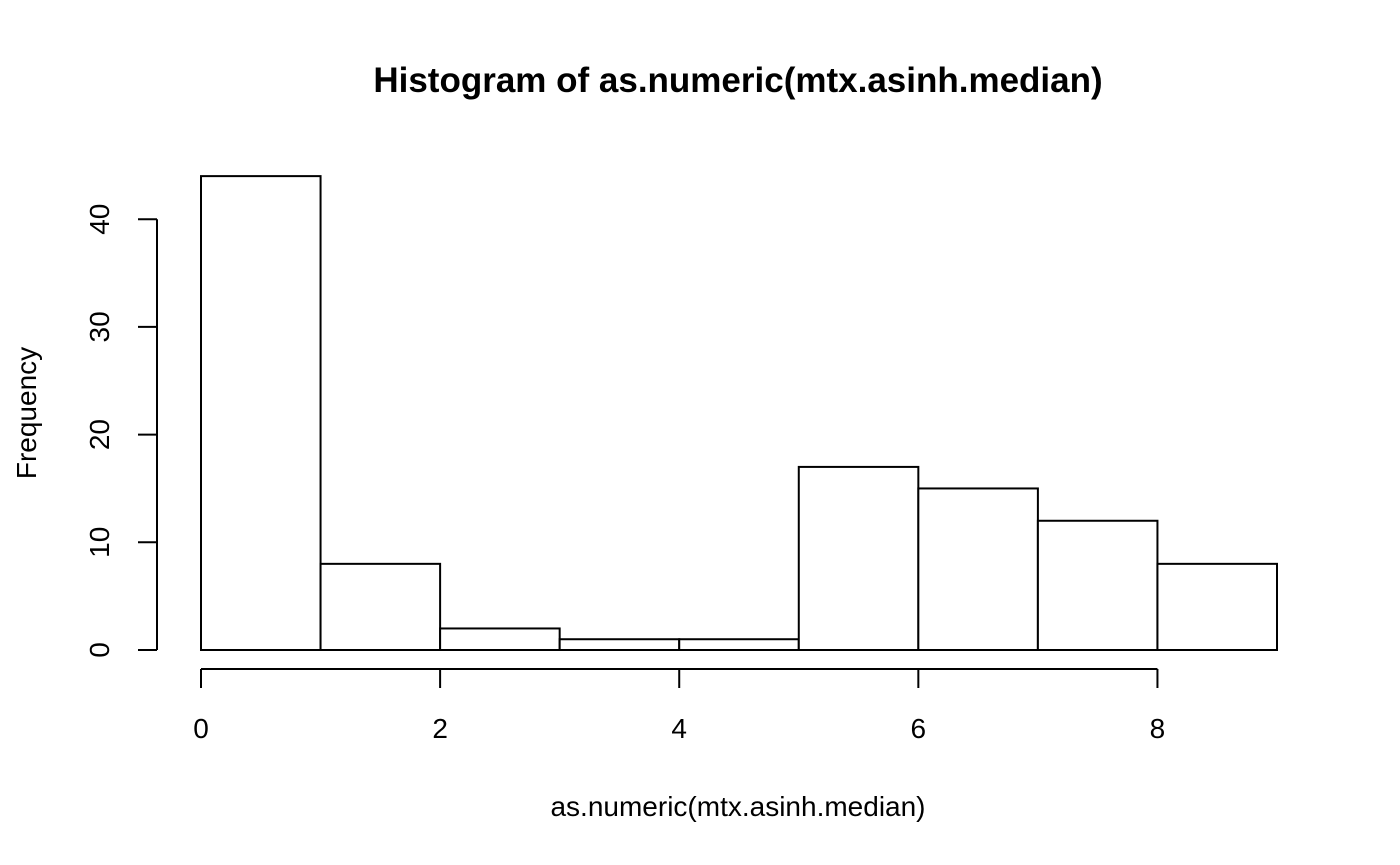  What do you see at coordinates (440, 728) in the screenshot?
I see `x-tick-label: 2` at bounding box center [440, 728].